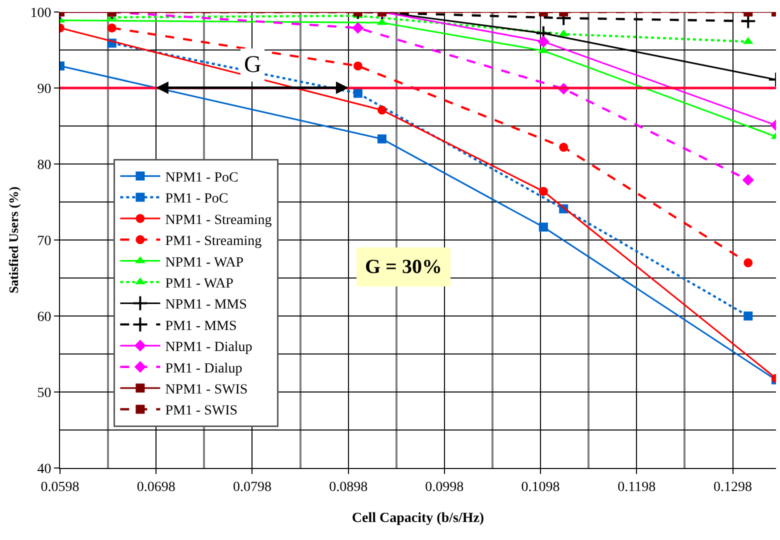 The width and height of the screenshot is (780, 540). What do you see at coordinates (348, 487) in the screenshot?
I see `x-tick-label: 0.0898` at bounding box center [348, 487].